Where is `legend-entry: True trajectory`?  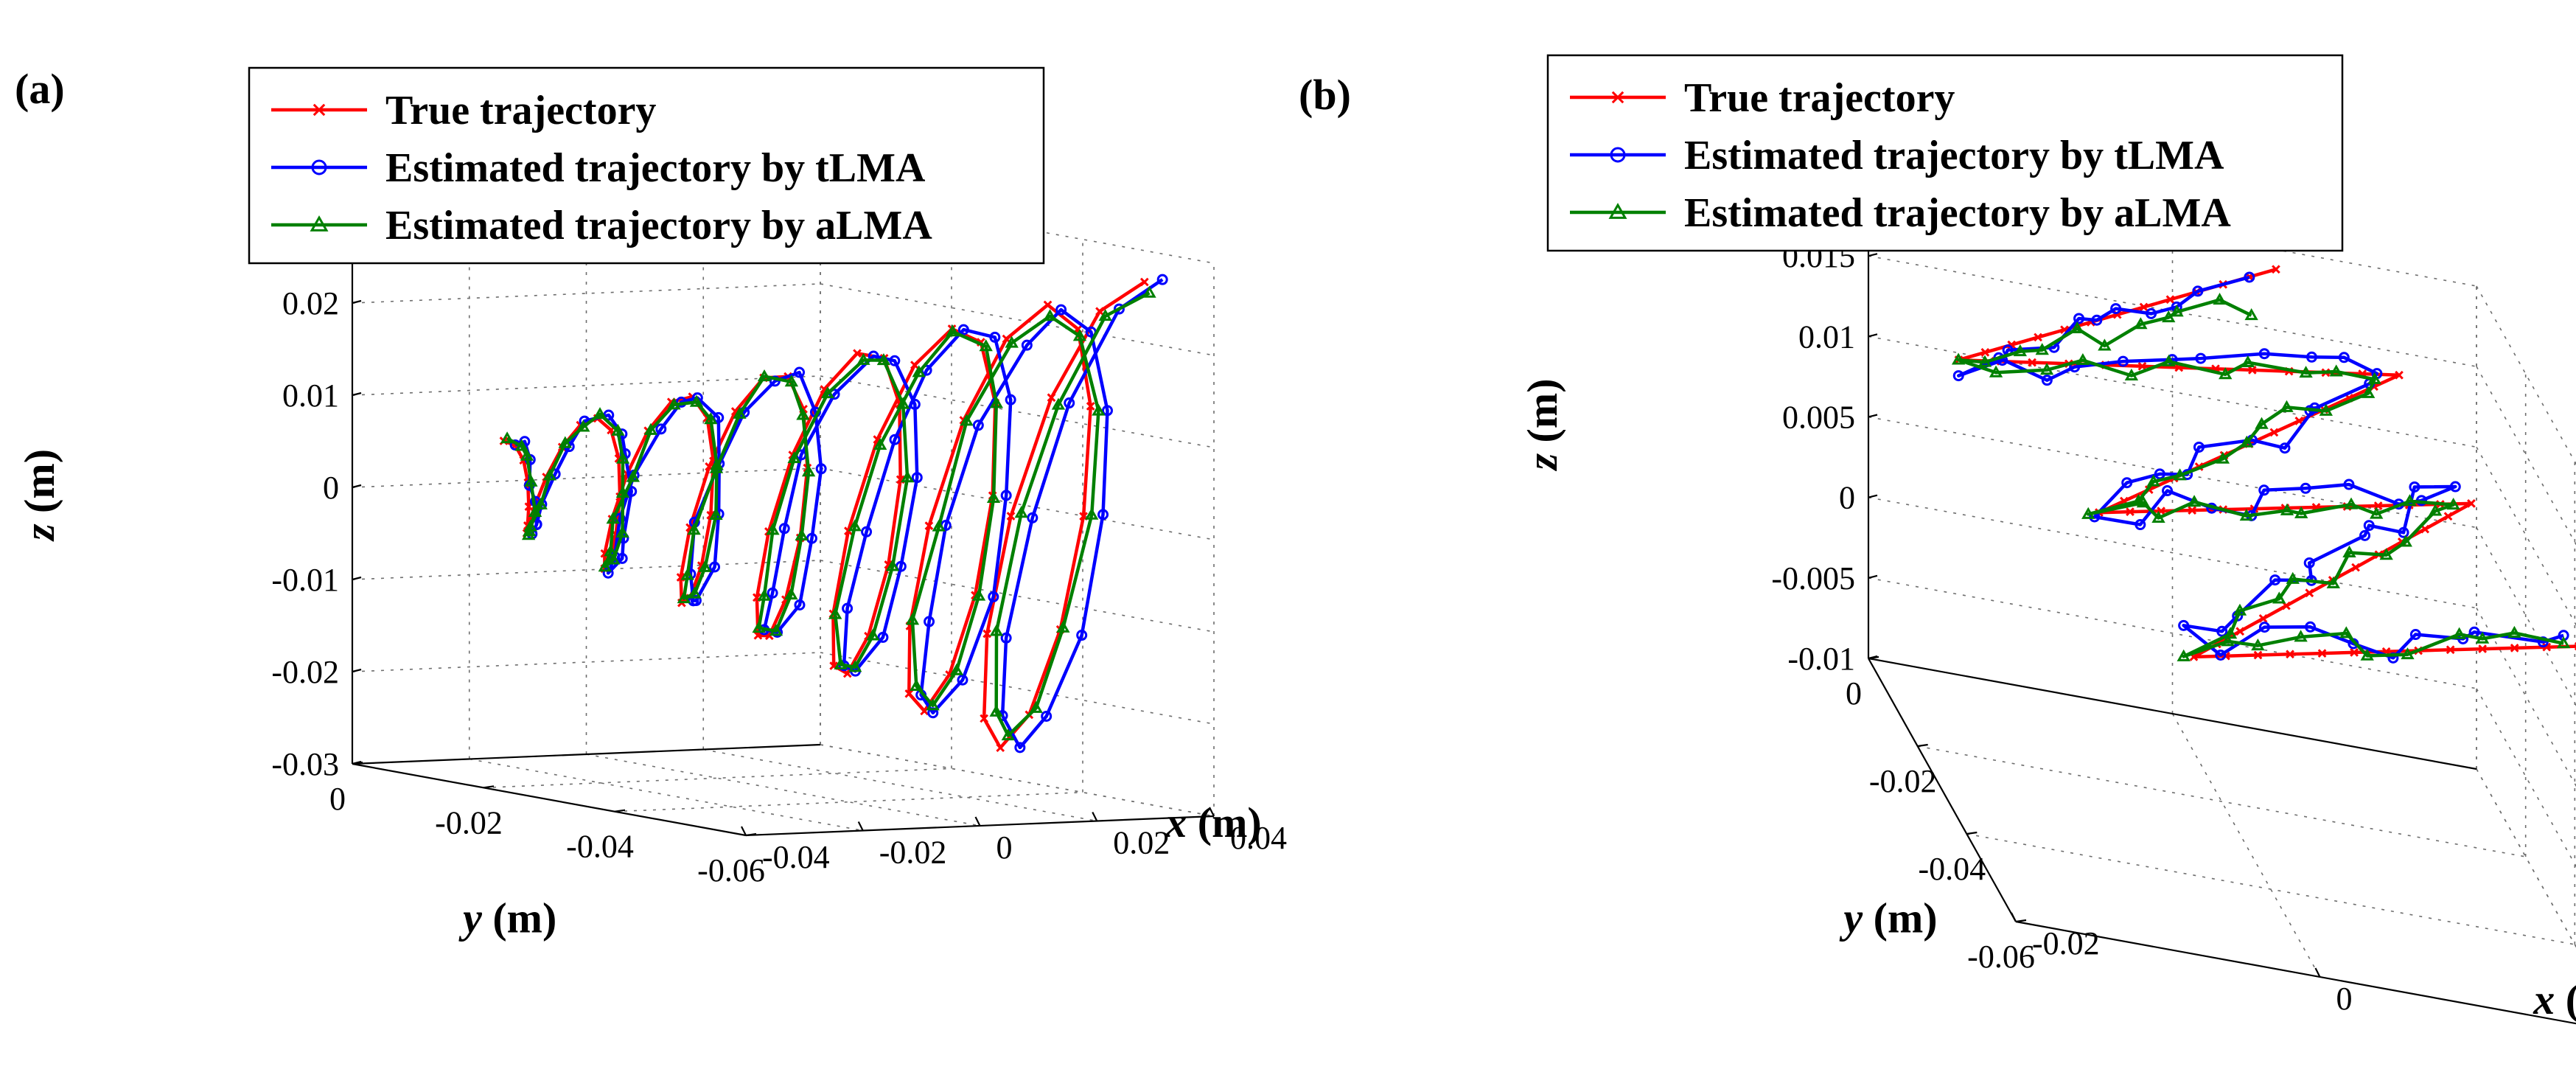 legend-entry: True trajectory is located at coordinates (1763, 98).